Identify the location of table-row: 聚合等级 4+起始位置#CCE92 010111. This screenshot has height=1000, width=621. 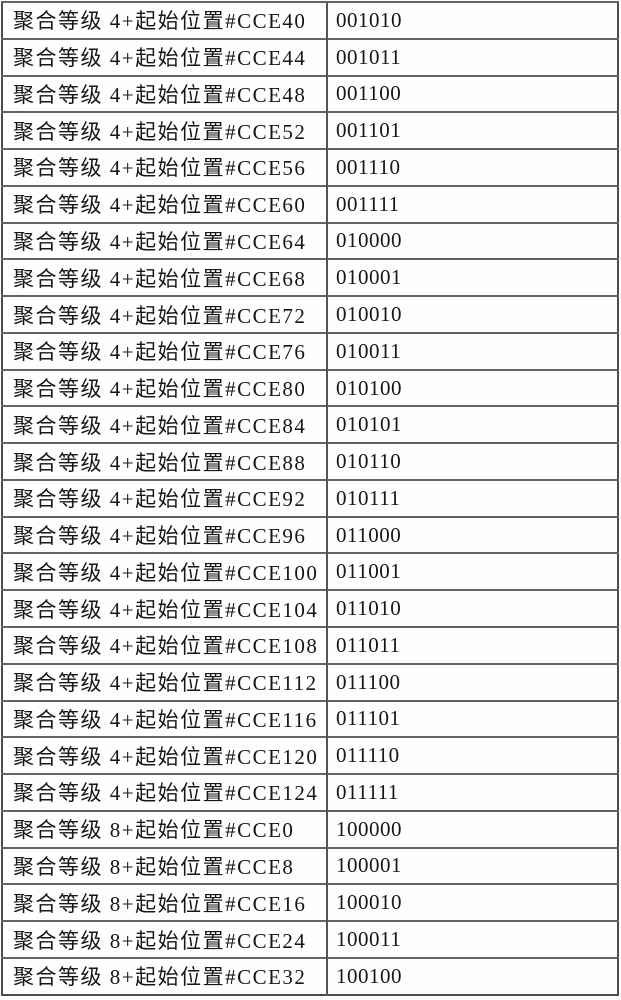
(310, 498).